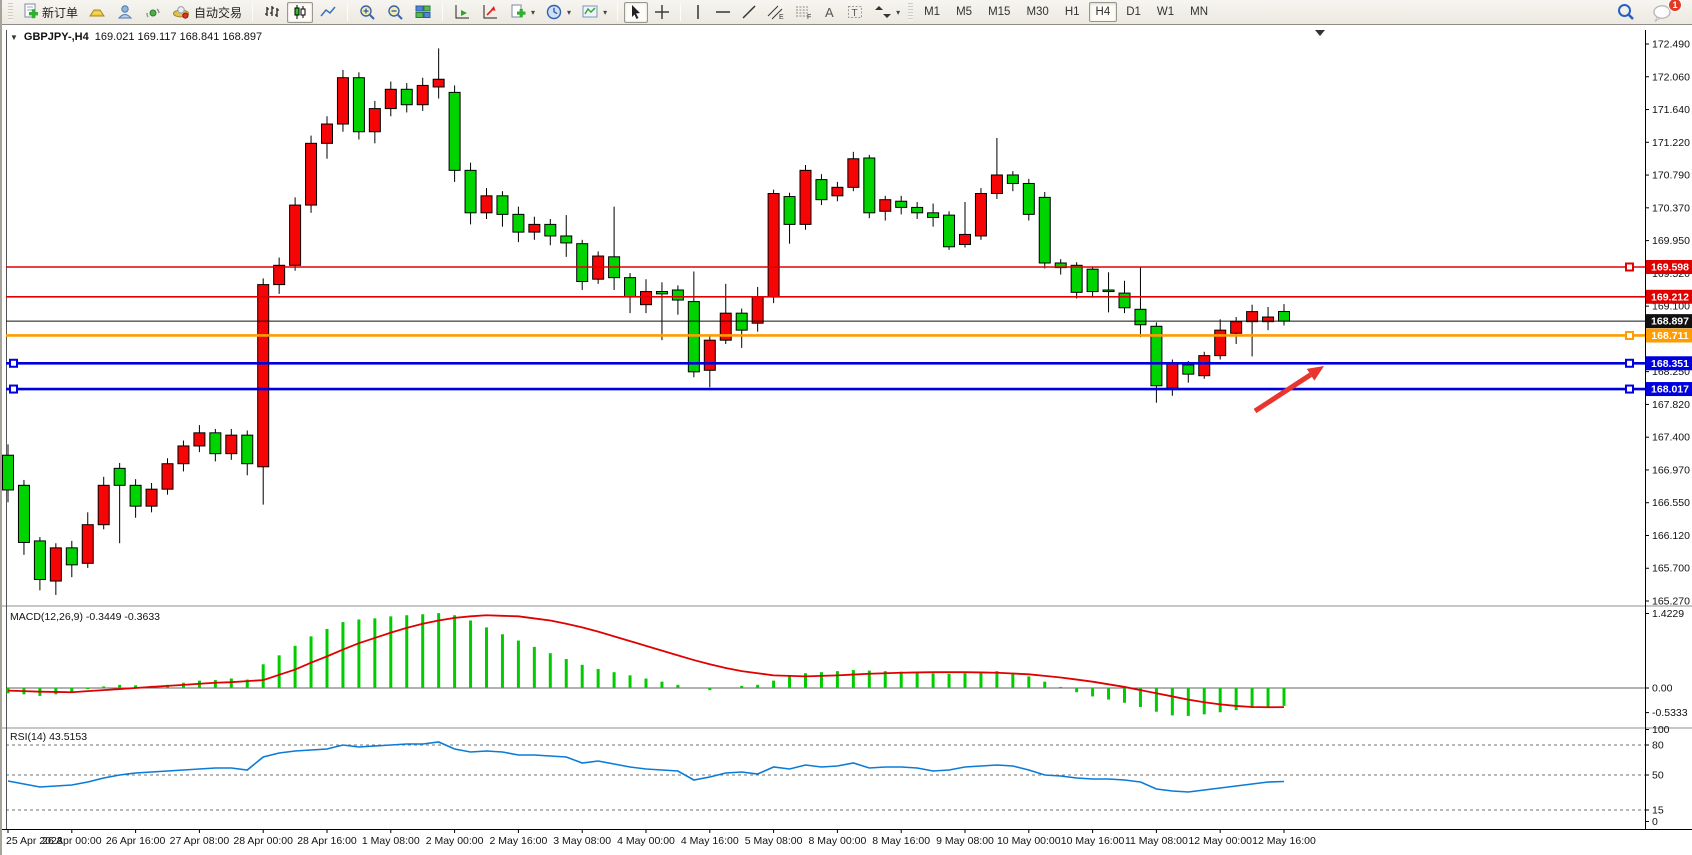 The width and height of the screenshot is (1692, 855). What do you see at coordinates (455, 841) in the screenshot?
I see `svg-text: 2 May 00:00` at bounding box center [455, 841].